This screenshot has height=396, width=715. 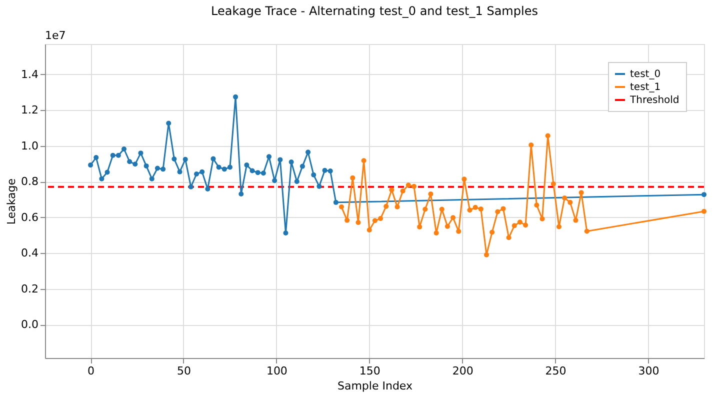 I want to click on y-tick-label: 1.2, so click(x=29, y=110).